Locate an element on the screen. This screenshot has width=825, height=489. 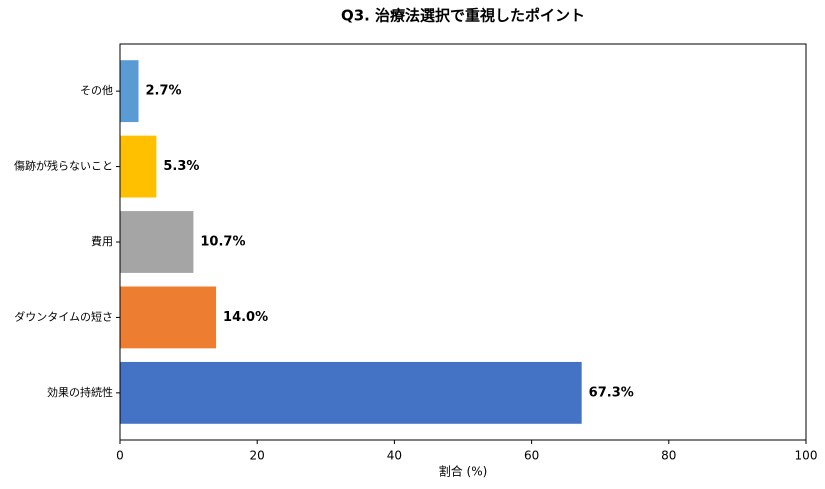
chart-title: Q3. 治療法選択で重視したポイント is located at coordinates (463, 16).